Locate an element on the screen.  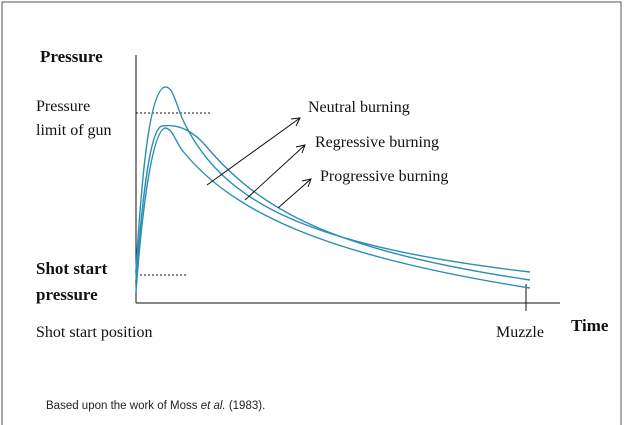
shot-start-pressure-label: Shot start is located at coordinates (72, 268).